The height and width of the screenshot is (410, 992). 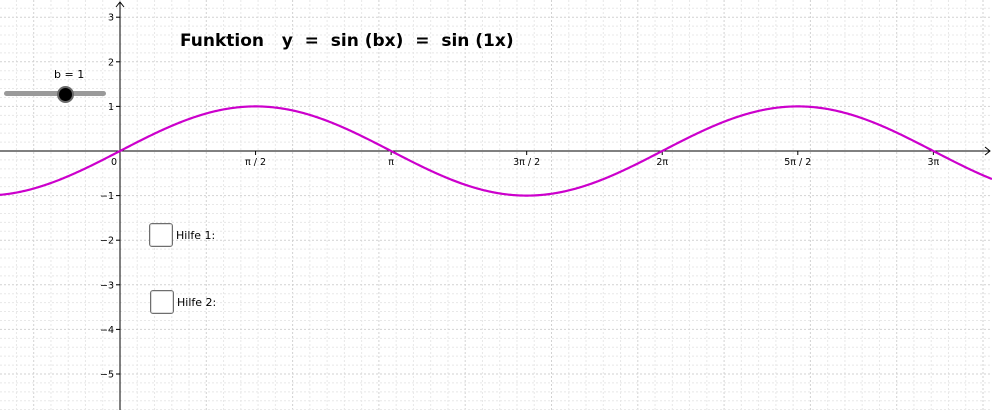 What do you see at coordinates (107, 241) in the screenshot?
I see `y-tick-label: −2` at bounding box center [107, 241].